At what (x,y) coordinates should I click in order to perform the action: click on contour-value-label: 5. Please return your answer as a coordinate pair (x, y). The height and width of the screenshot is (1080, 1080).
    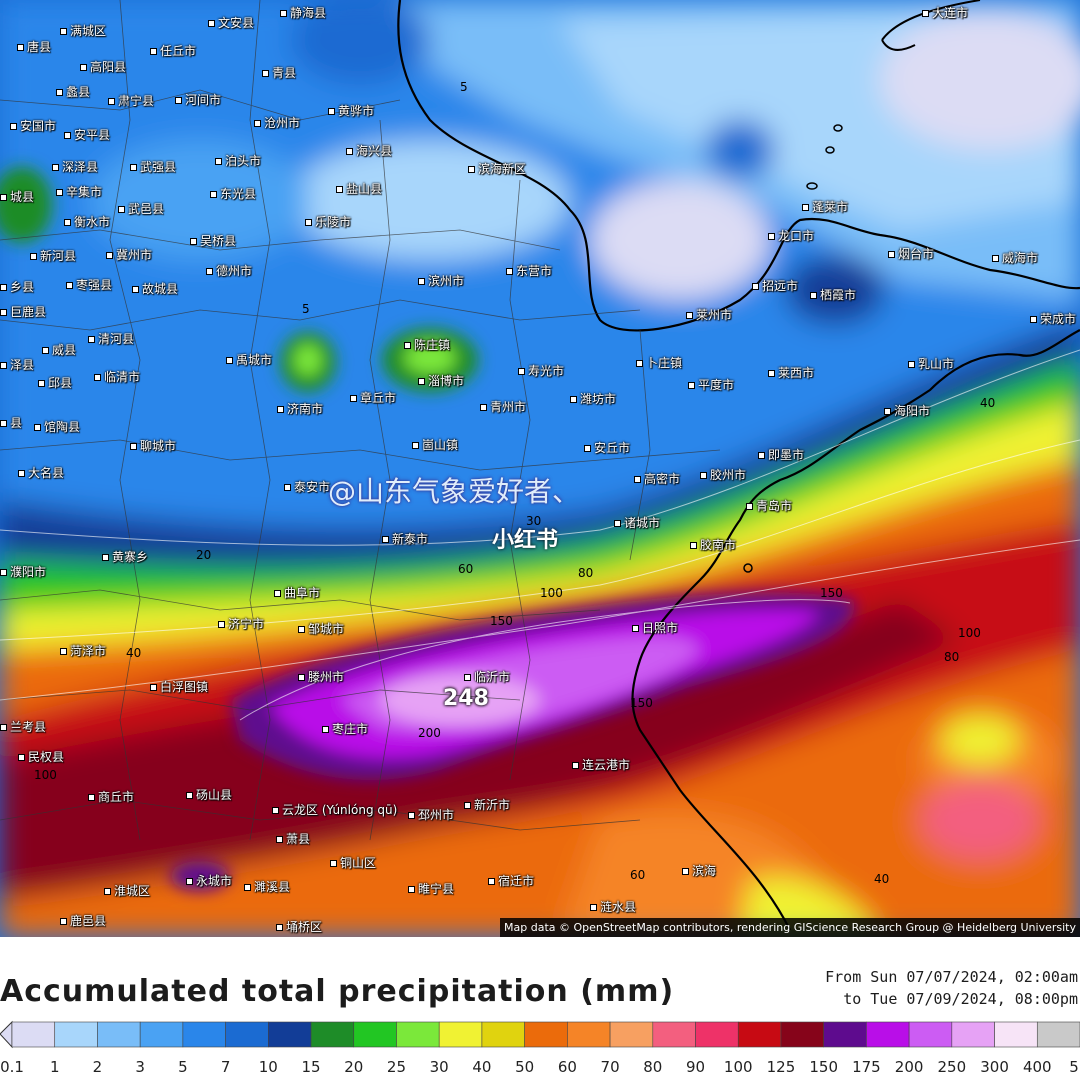
    Looking at the image, I should click on (306, 309).